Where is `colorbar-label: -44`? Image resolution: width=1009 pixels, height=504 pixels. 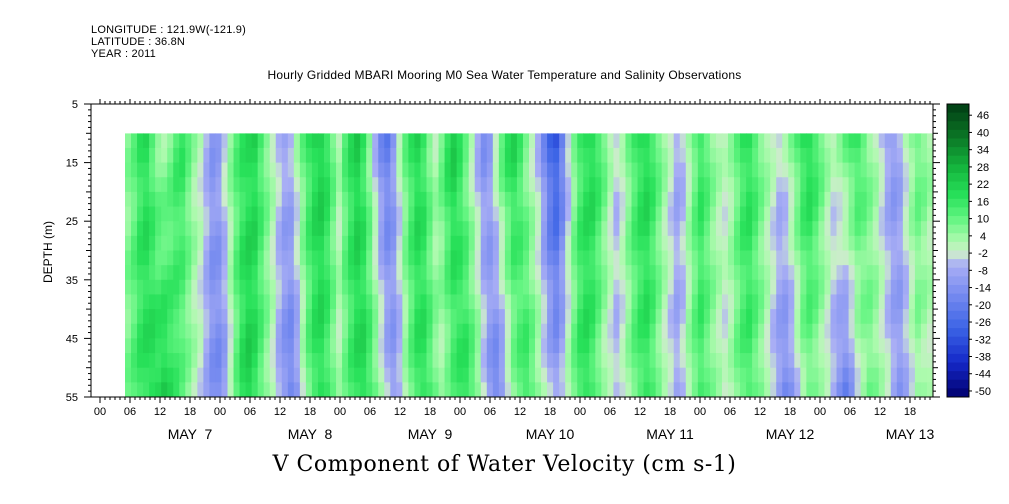
colorbar-label: -44 is located at coordinates (983, 375).